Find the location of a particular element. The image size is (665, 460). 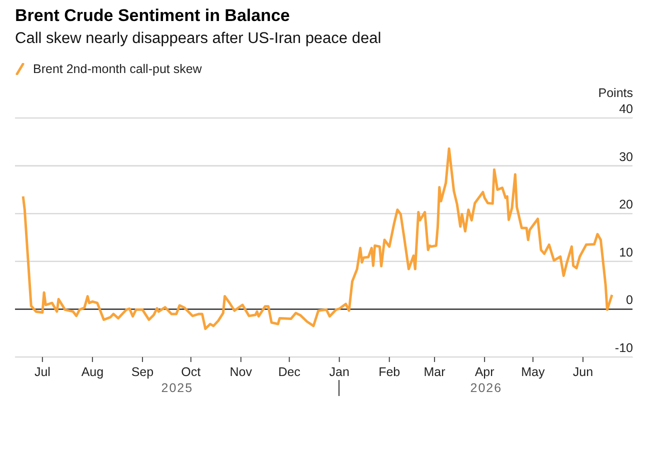

y-tick-label: -10 is located at coordinates (624, 348).